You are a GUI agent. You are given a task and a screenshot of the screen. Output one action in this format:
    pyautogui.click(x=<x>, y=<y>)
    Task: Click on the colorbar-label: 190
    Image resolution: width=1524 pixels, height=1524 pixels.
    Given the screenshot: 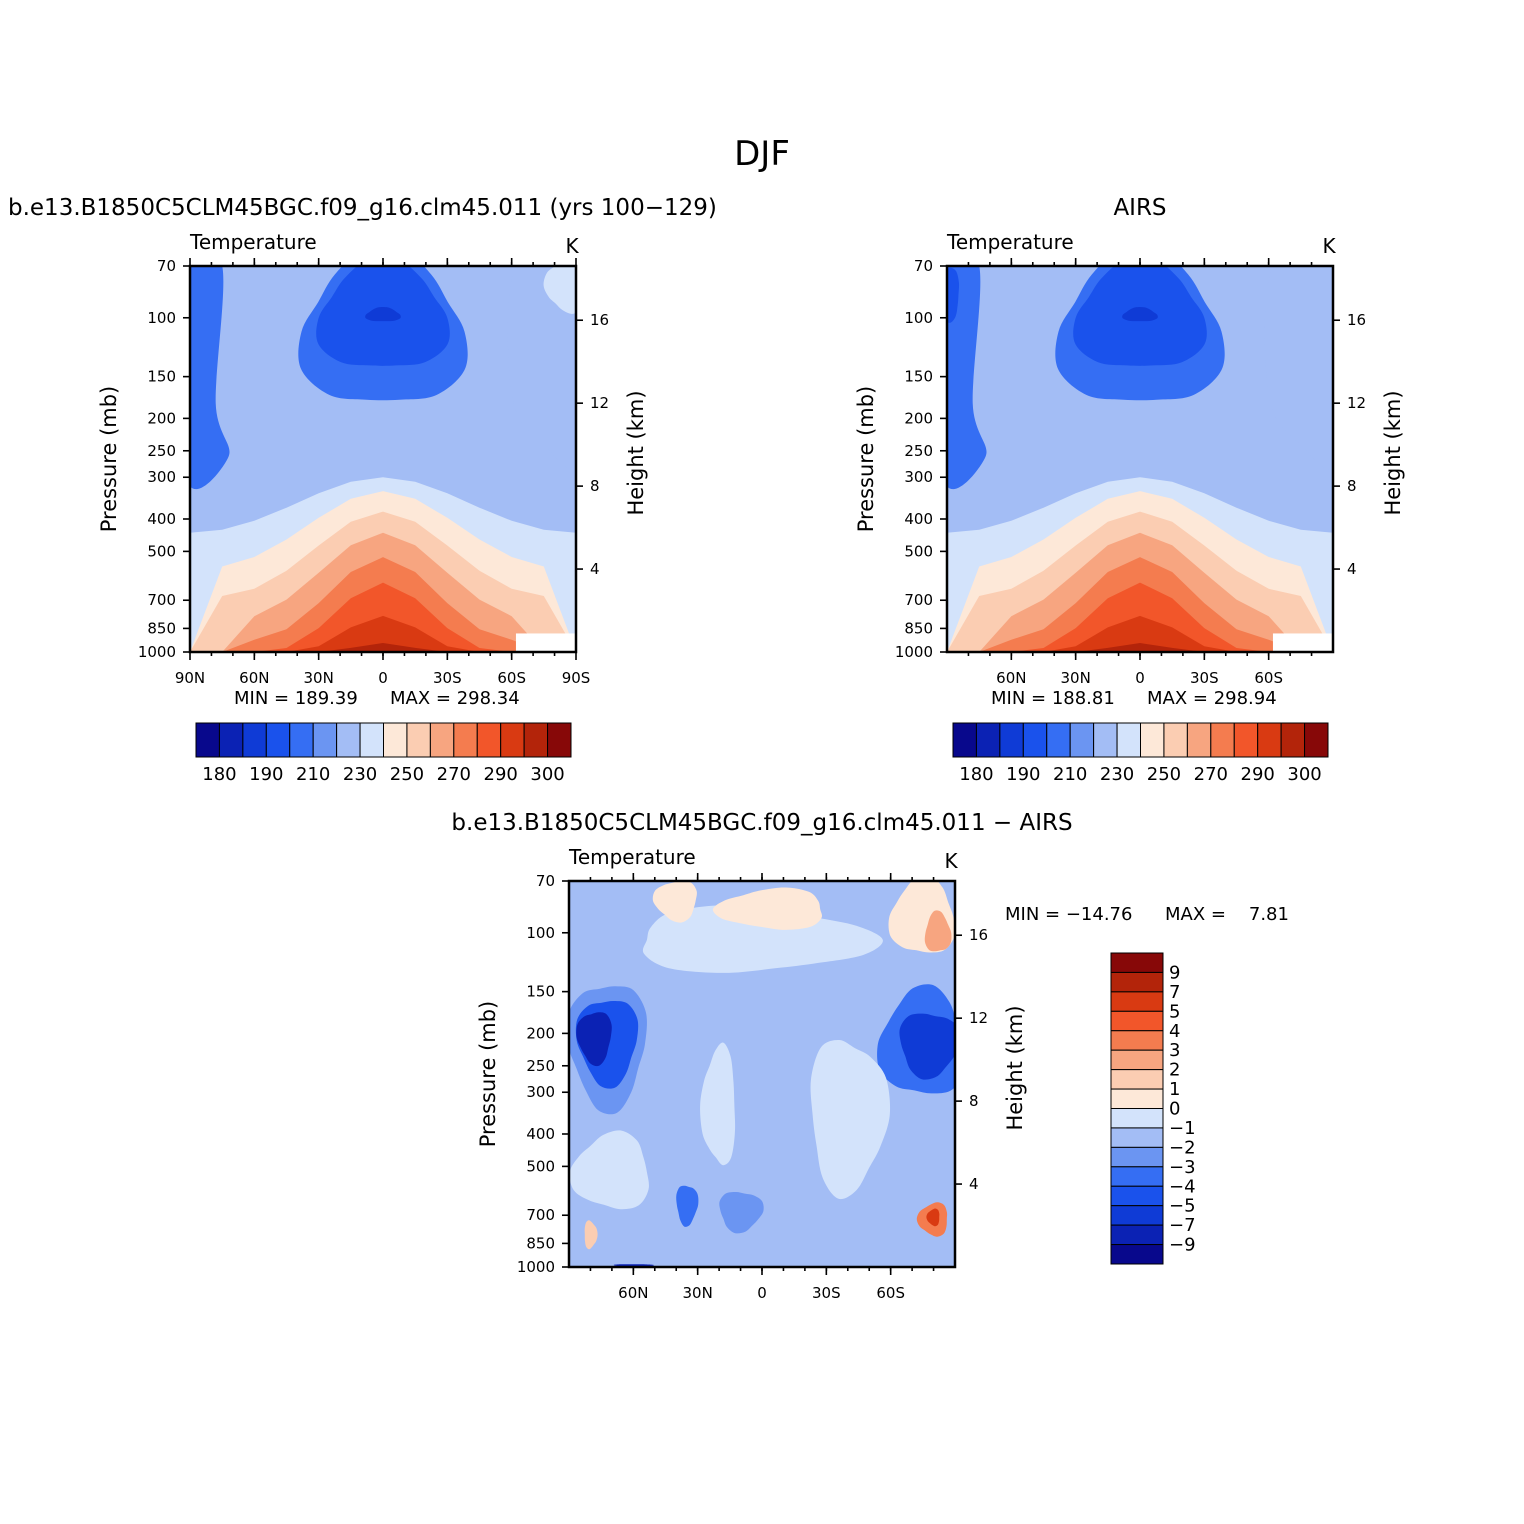 What is the action you would take?
    pyautogui.click(x=1023, y=774)
    